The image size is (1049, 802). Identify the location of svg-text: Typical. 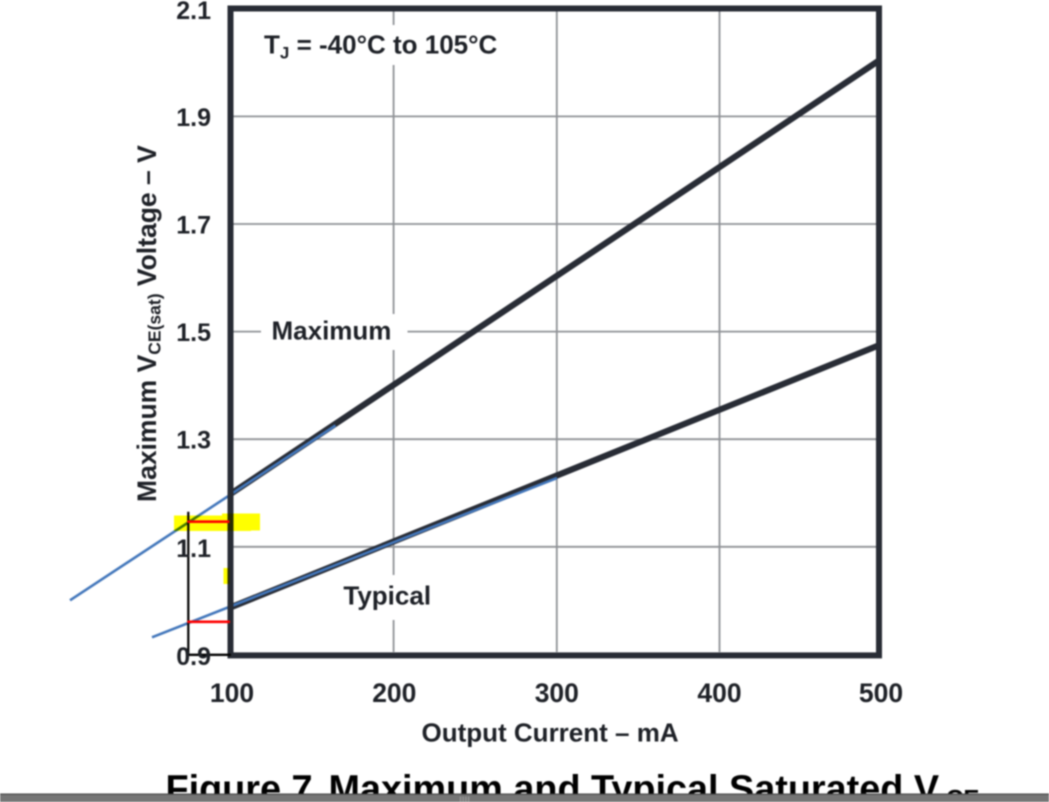
(387, 596).